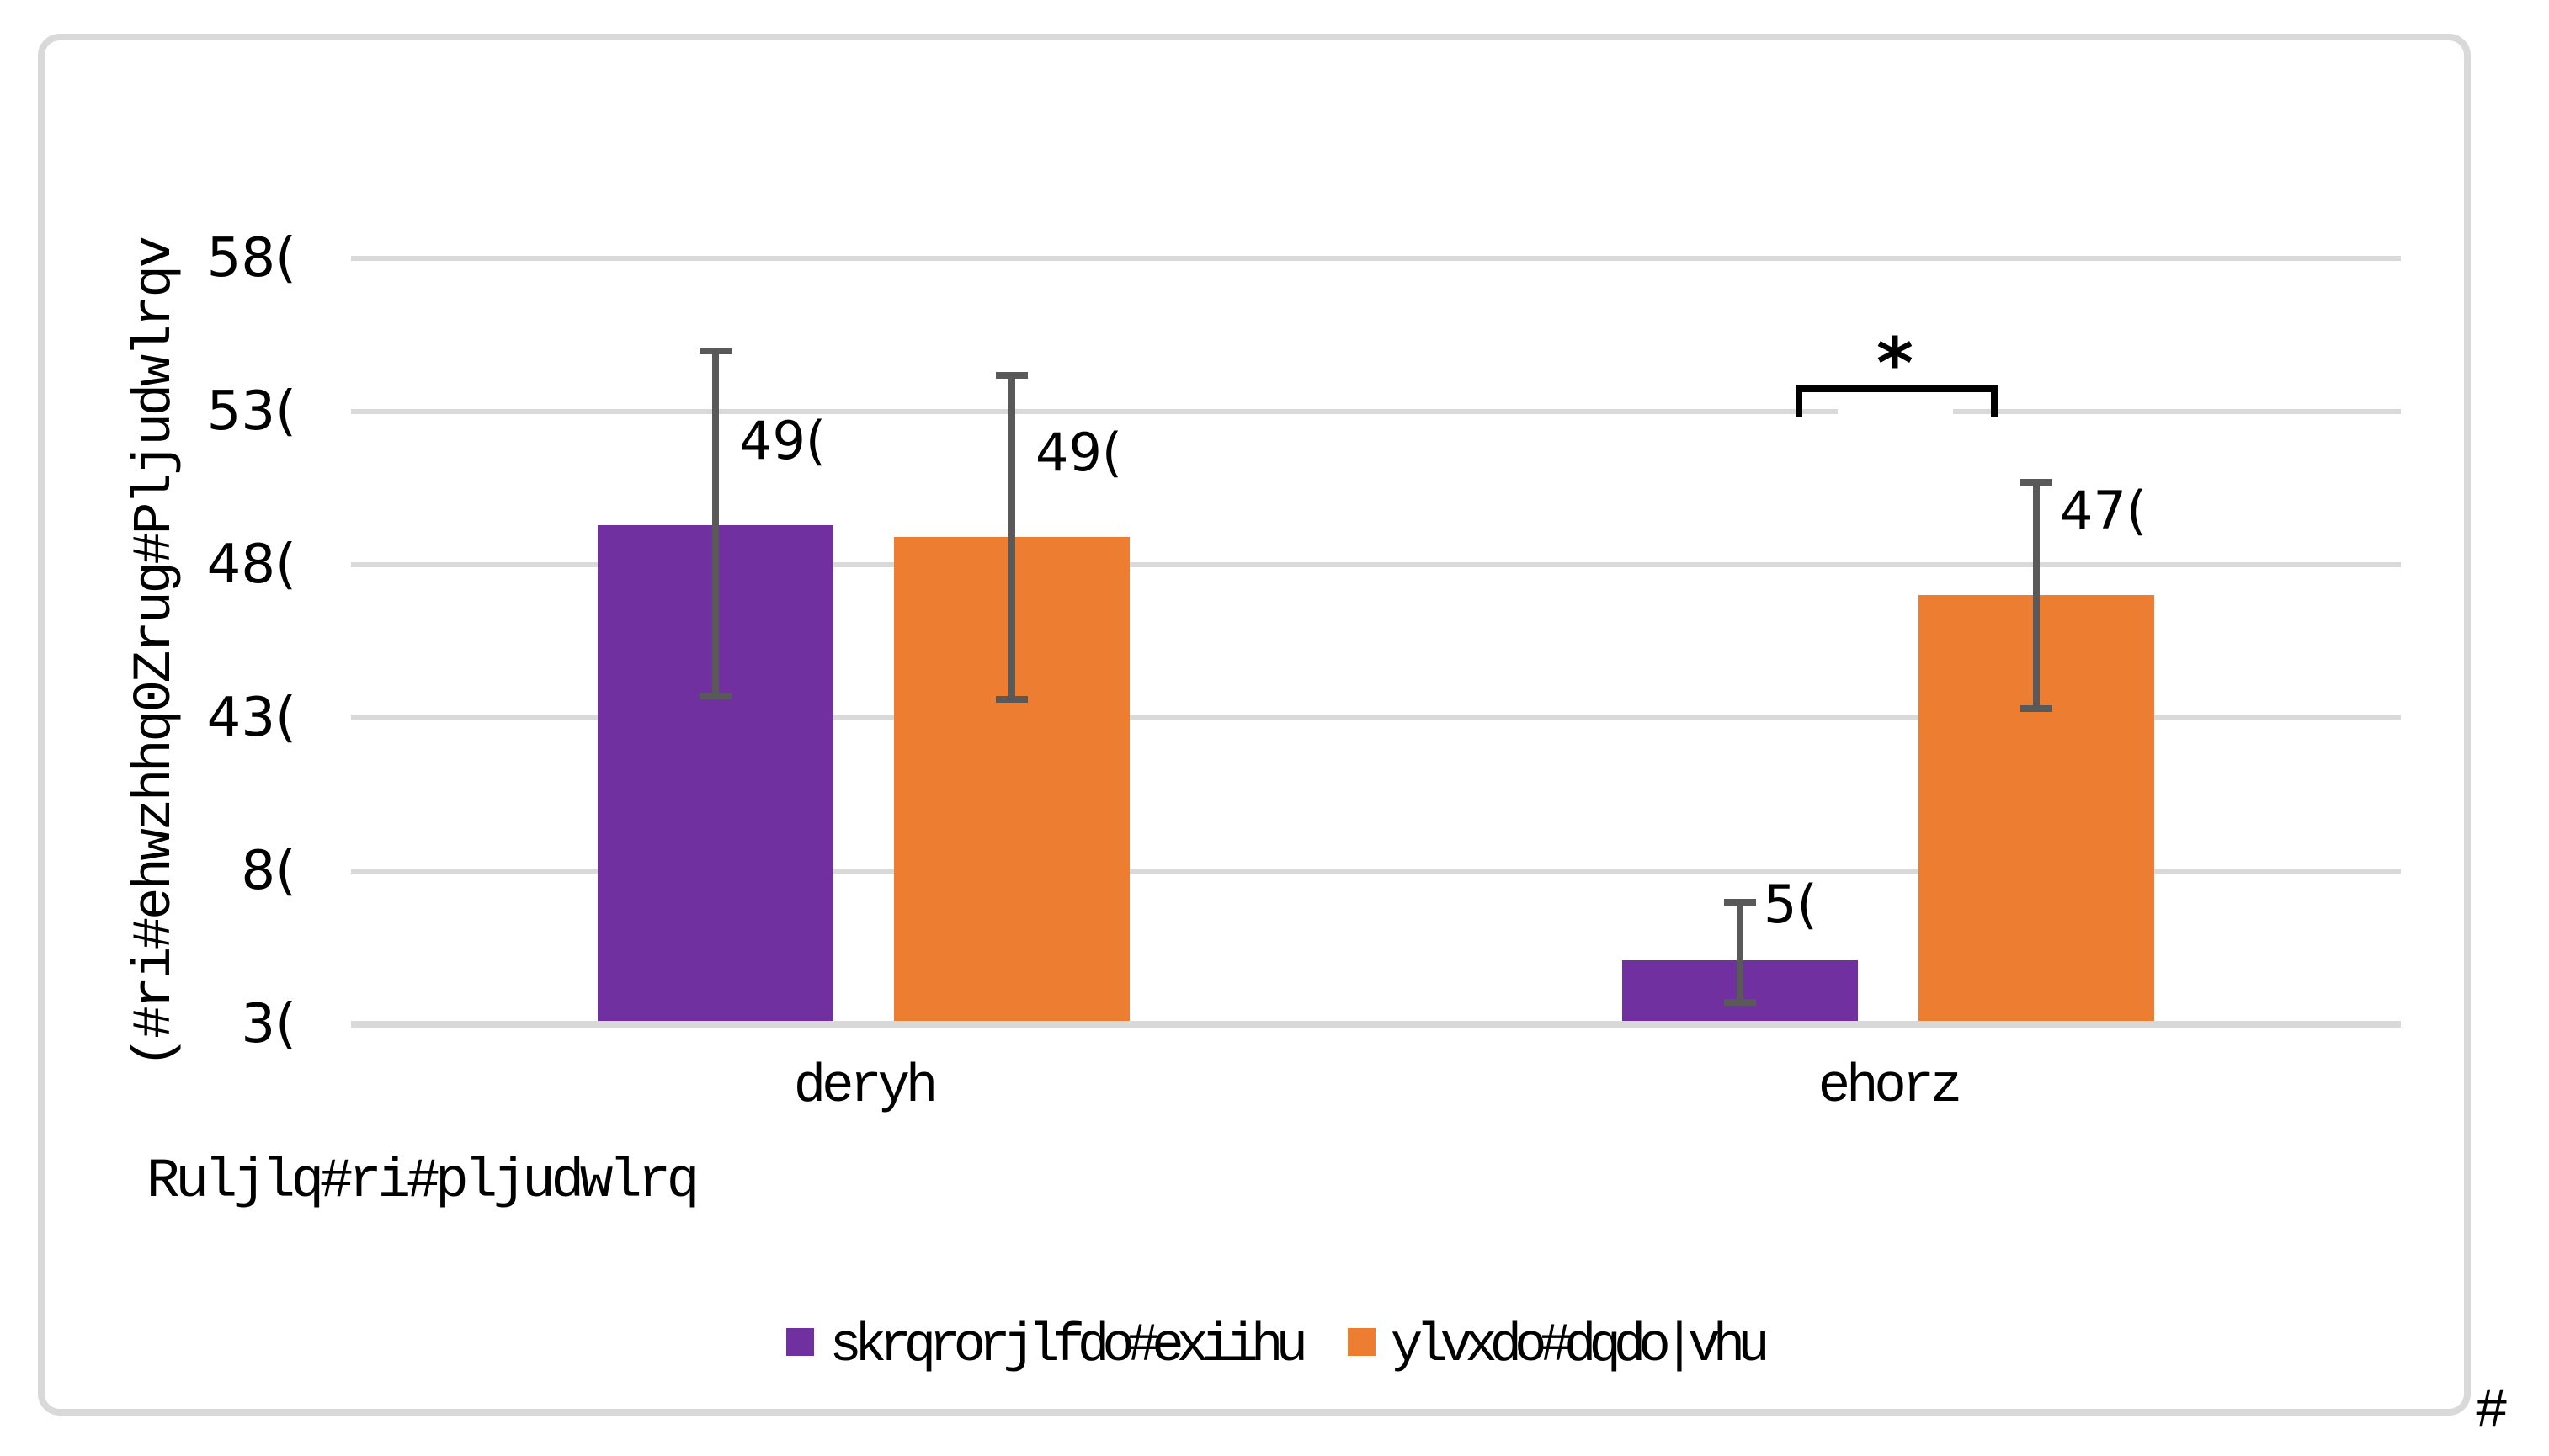 This screenshot has height=1456, width=2549. I want to click on significance-asterisk: *, so click(1895, 363).